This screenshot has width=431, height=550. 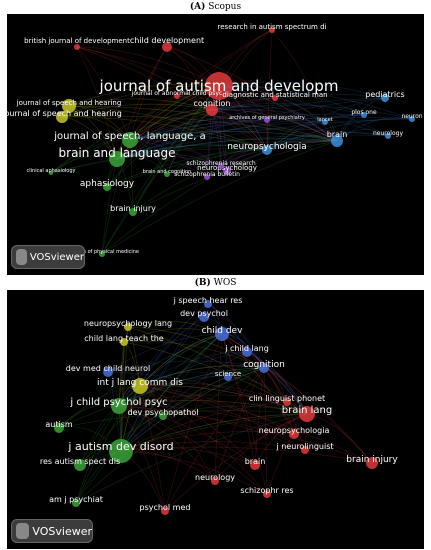 I want to click on node-label: child development, so click(x=167, y=40).